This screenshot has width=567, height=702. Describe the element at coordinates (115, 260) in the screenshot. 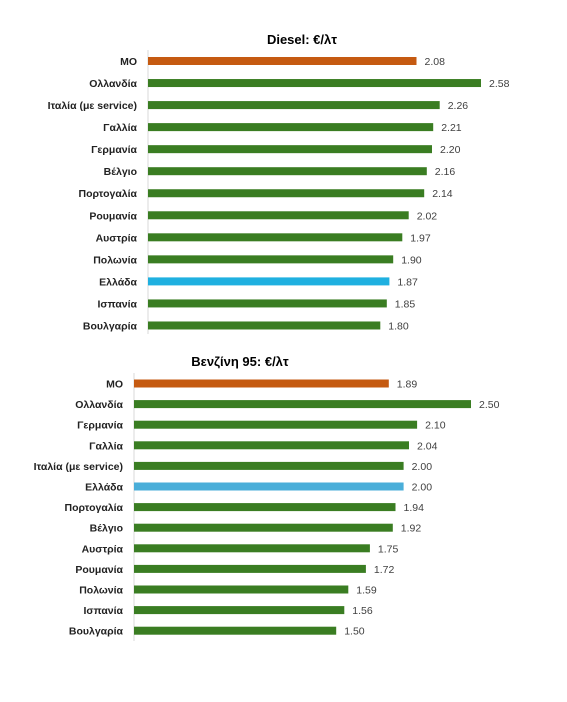

I see `diesel-category-label: Πολωνία` at that location.